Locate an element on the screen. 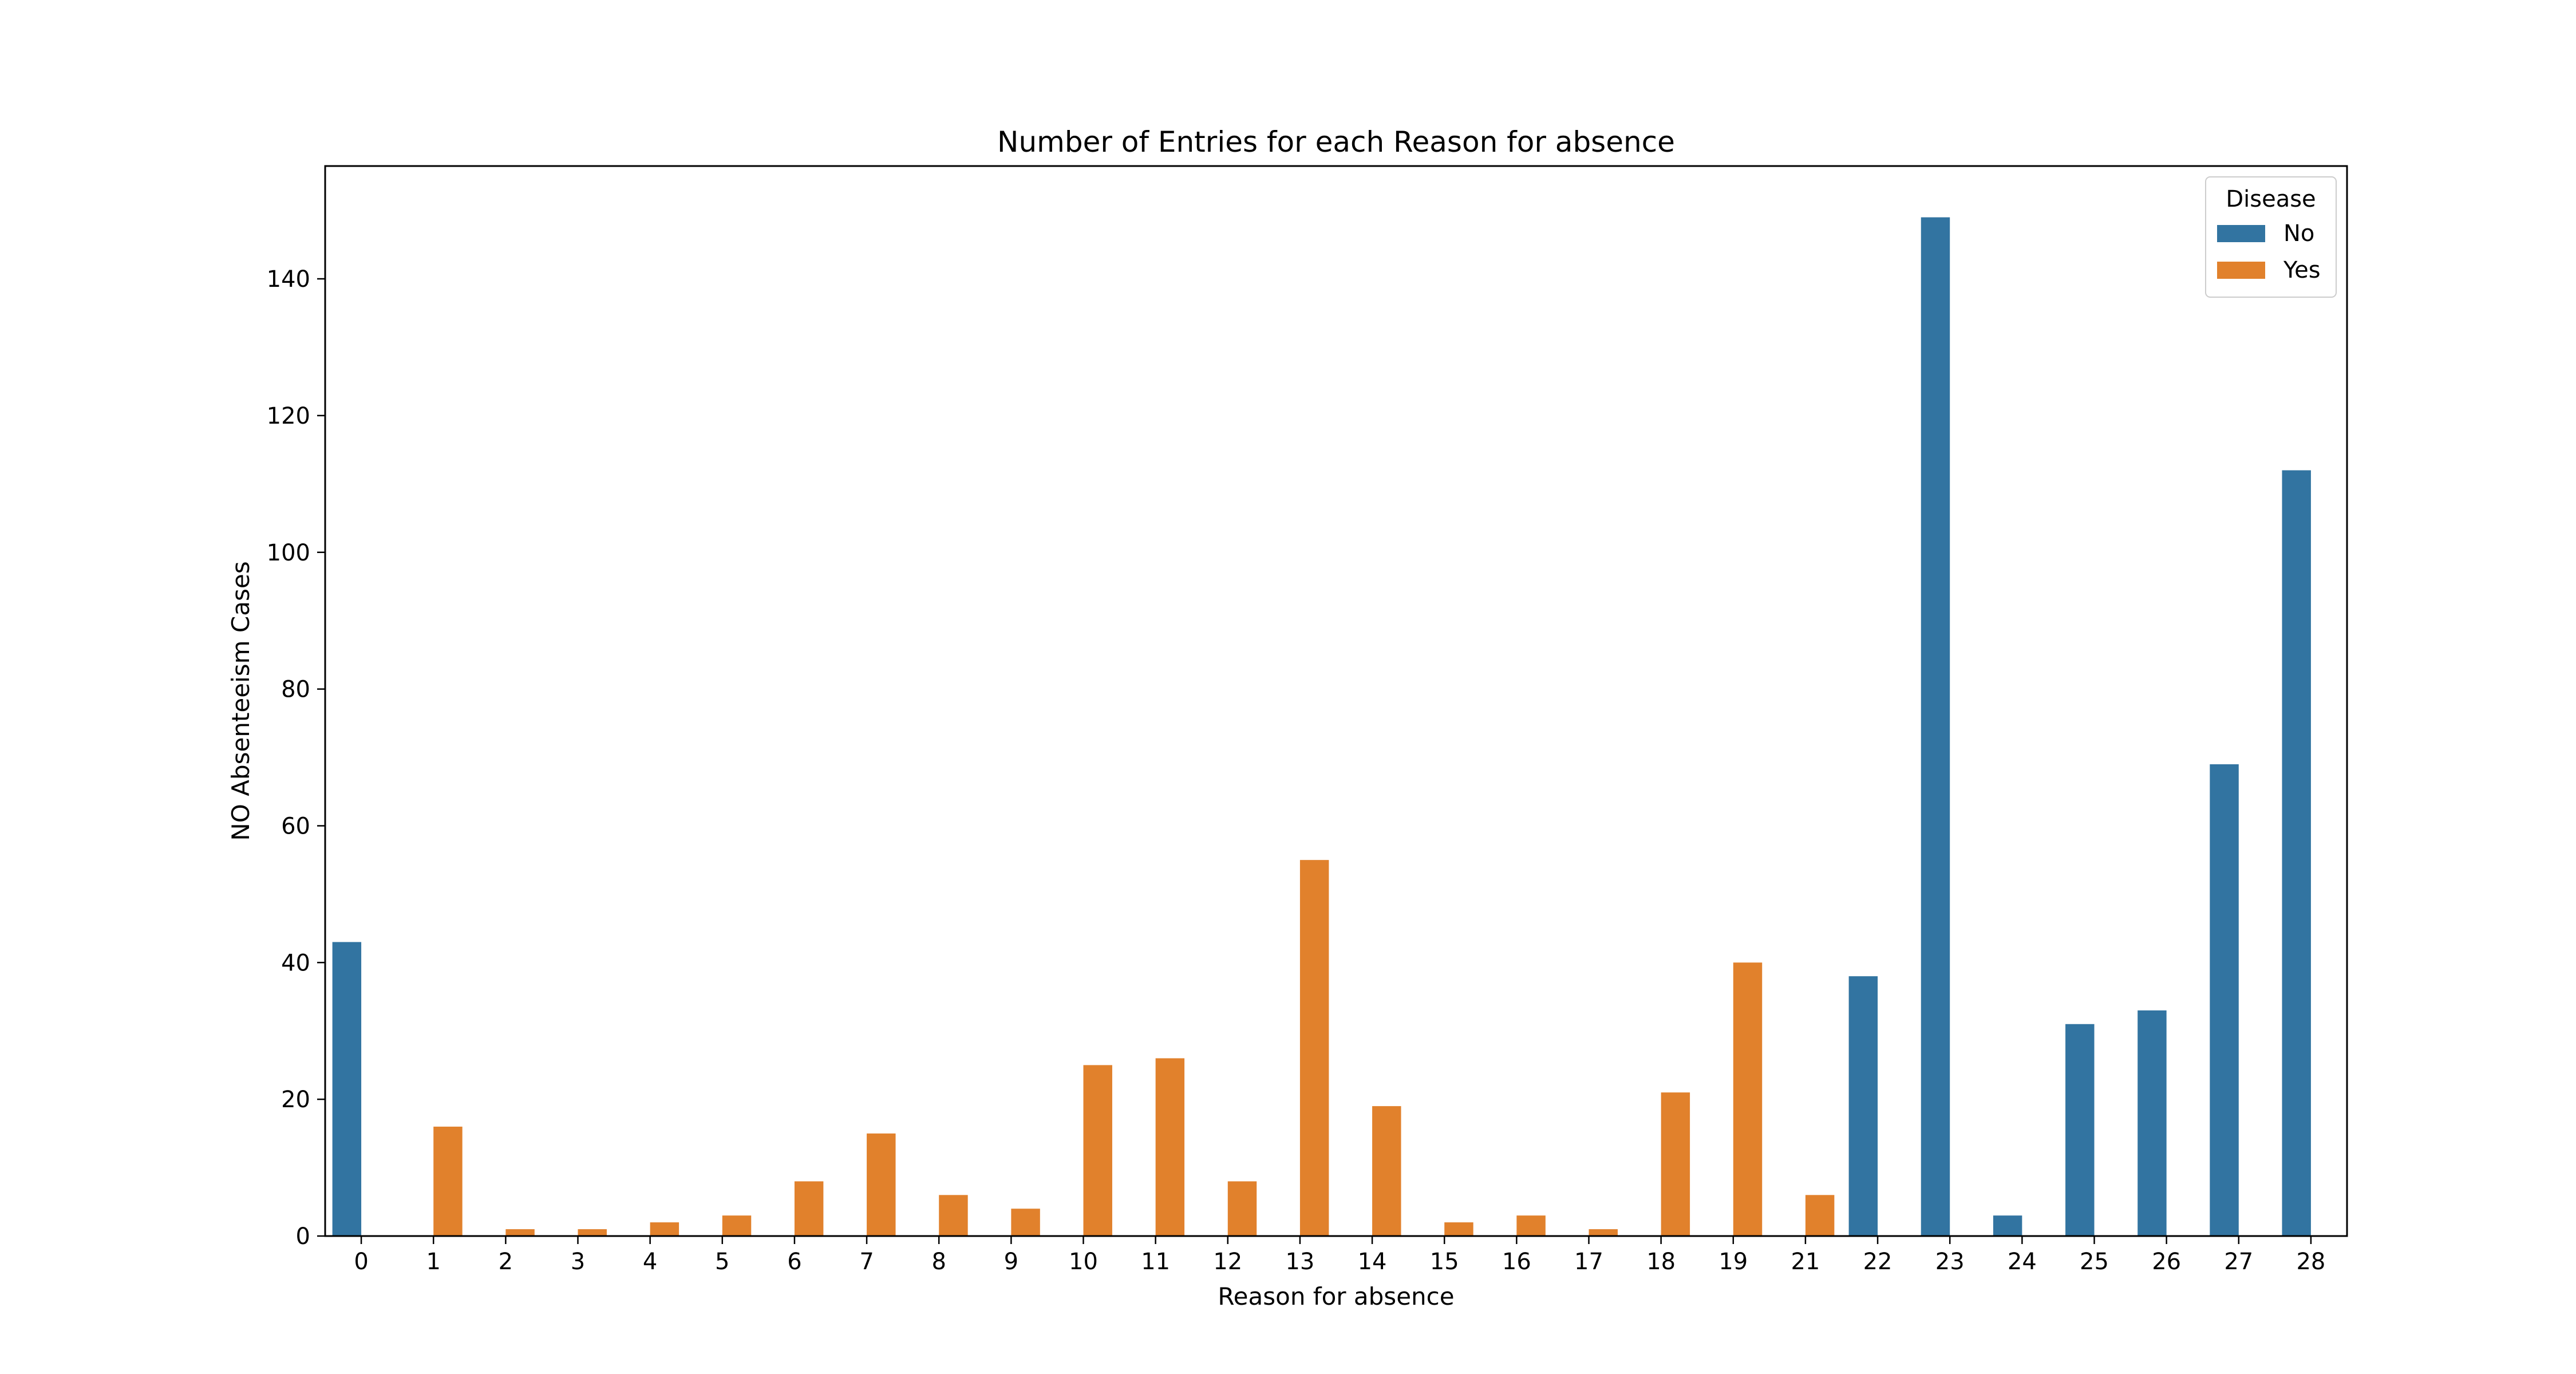  x-tick-label: 0 is located at coordinates (361, 1262).